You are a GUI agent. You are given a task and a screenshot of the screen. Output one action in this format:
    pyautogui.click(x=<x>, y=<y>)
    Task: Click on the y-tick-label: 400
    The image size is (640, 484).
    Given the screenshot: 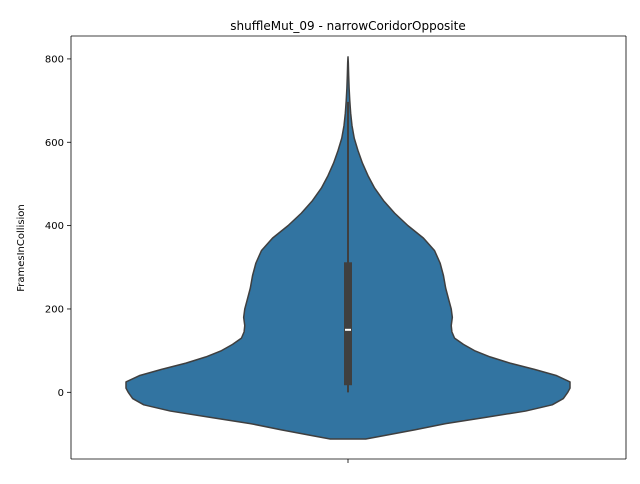 What is the action you would take?
    pyautogui.click(x=54, y=226)
    